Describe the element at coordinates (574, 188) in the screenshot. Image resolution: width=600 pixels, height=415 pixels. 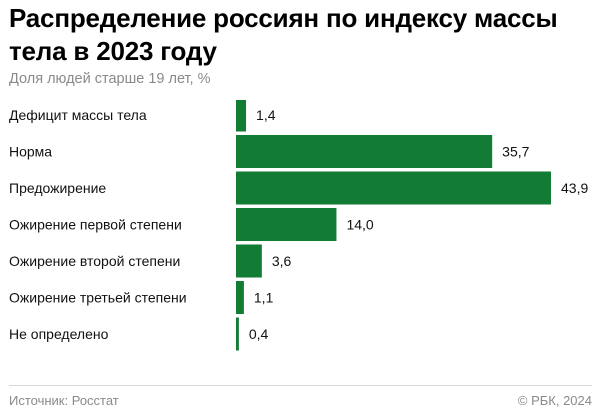
I see `value-label: 43,9` at that location.